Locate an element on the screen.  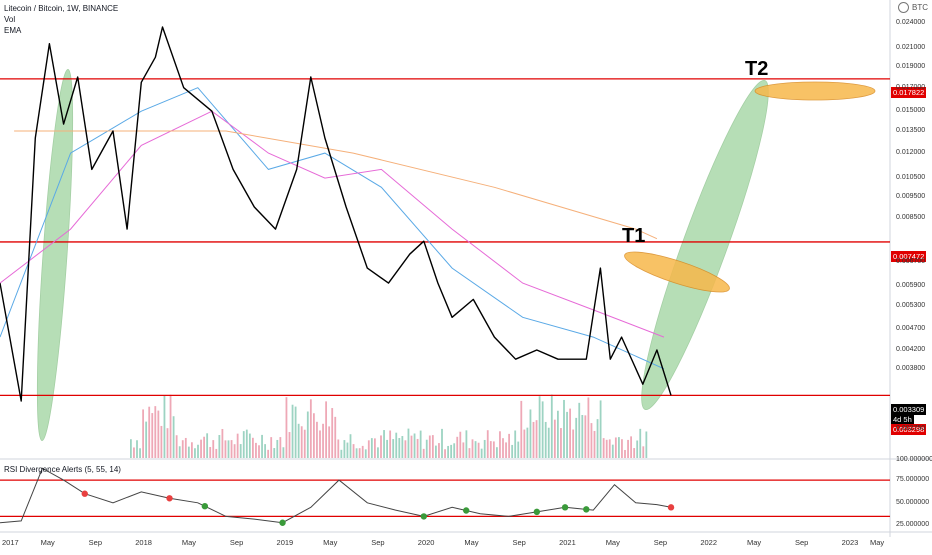
ema-line-ema_slow is located at coordinates (336, 185).